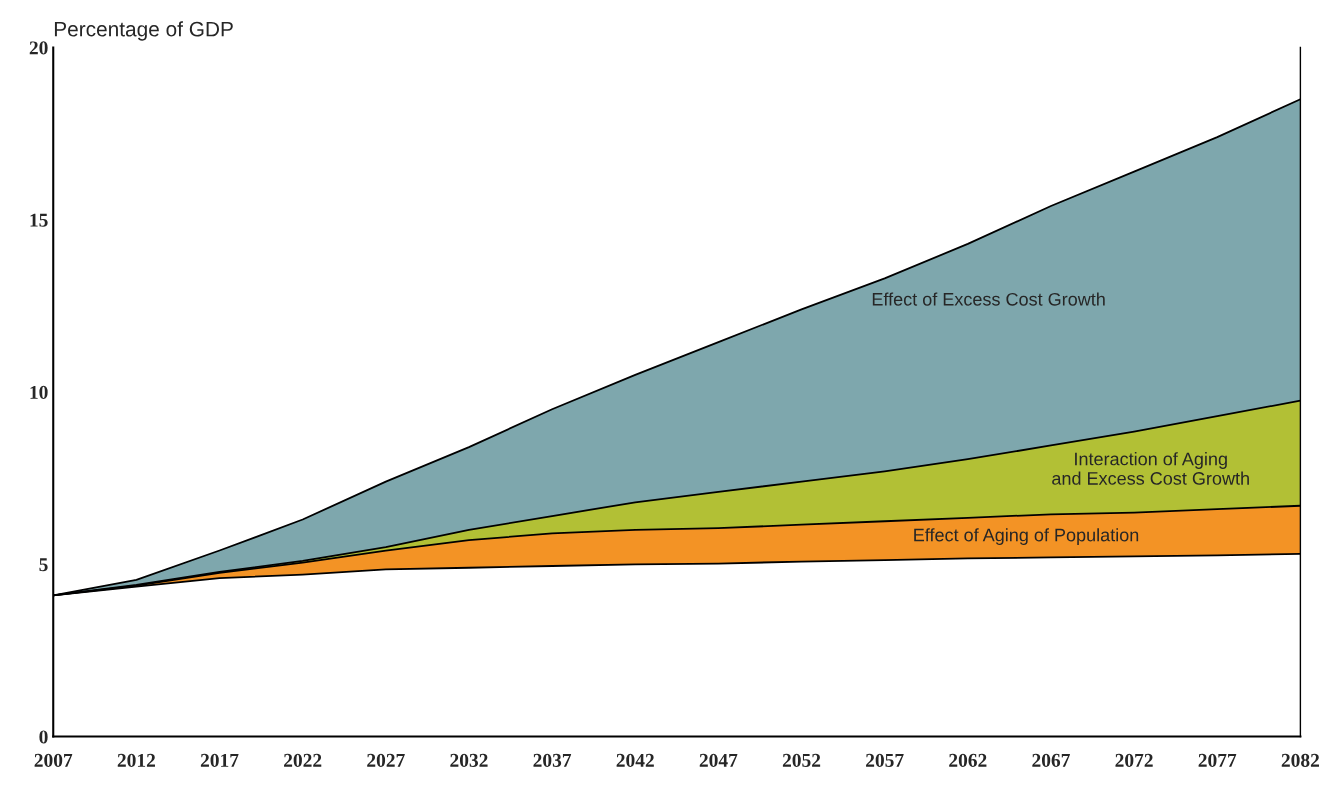 This screenshot has height=792, width=1331. Describe the element at coordinates (1051, 760) in the screenshot. I see `x-tick-label: 2067` at that location.